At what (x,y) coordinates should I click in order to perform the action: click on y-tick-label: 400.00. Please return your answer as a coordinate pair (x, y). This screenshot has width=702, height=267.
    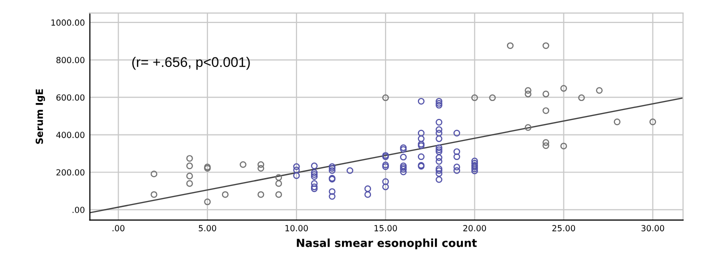
    Looking at the image, I should click on (70, 135).